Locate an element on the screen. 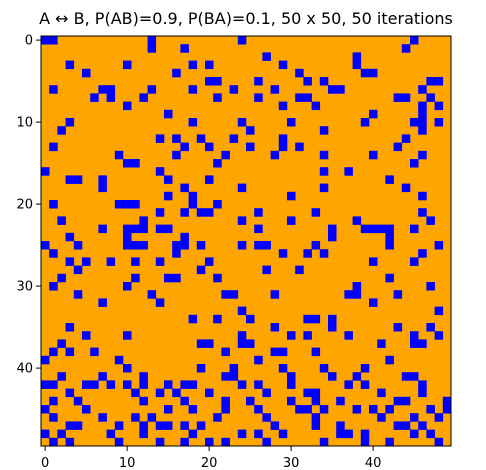 The width and height of the screenshot is (486, 470). x-tick-label: 30 is located at coordinates (291, 463).